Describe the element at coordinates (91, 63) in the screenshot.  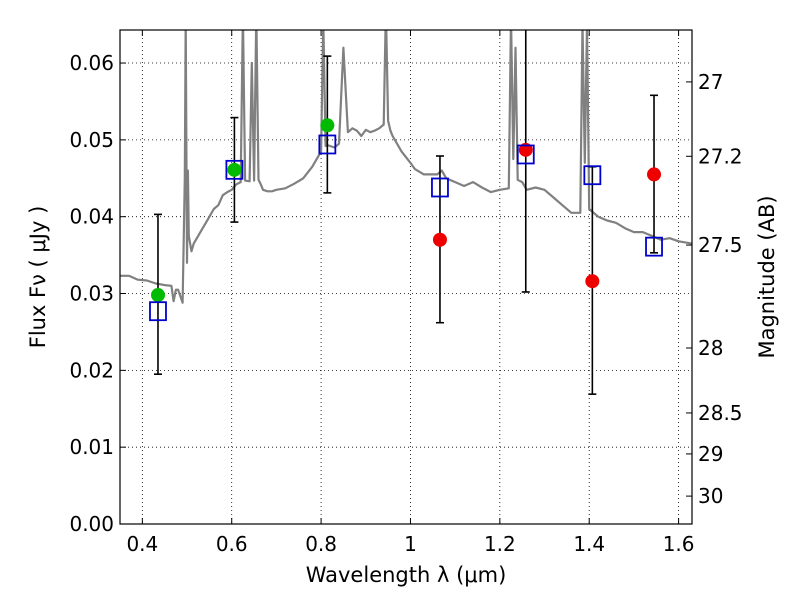
I see `y-tick-label: 0.06` at that location.